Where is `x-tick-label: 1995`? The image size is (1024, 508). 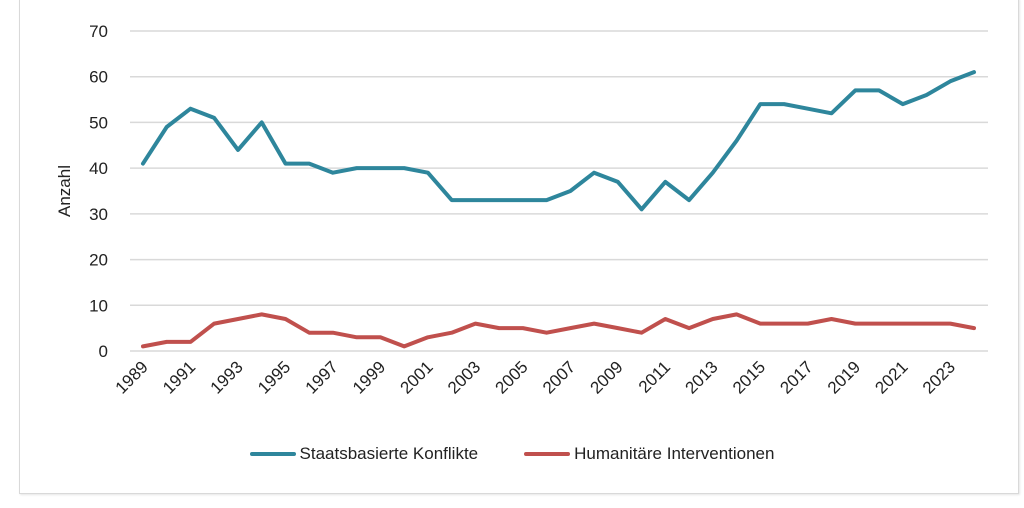 x-tick-label: 1995 is located at coordinates (274, 377).